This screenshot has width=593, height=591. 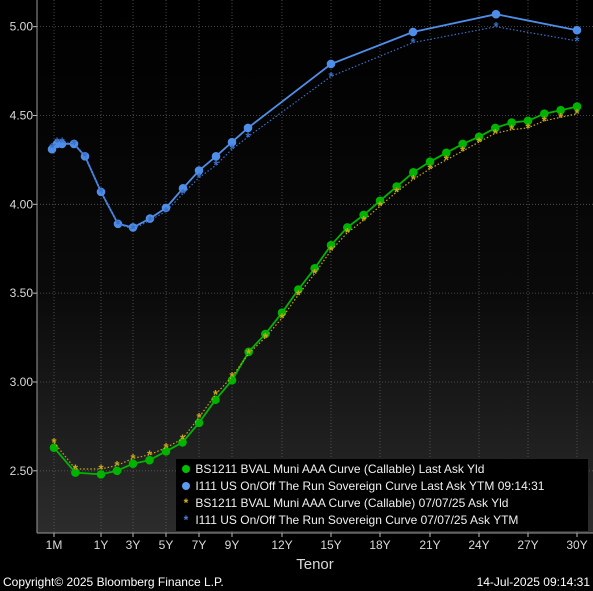 What do you see at coordinates (113, 582) in the screenshot?
I see `copyright-text: Copyright© 2025 Bloomberg Finance L.P.` at bounding box center [113, 582].